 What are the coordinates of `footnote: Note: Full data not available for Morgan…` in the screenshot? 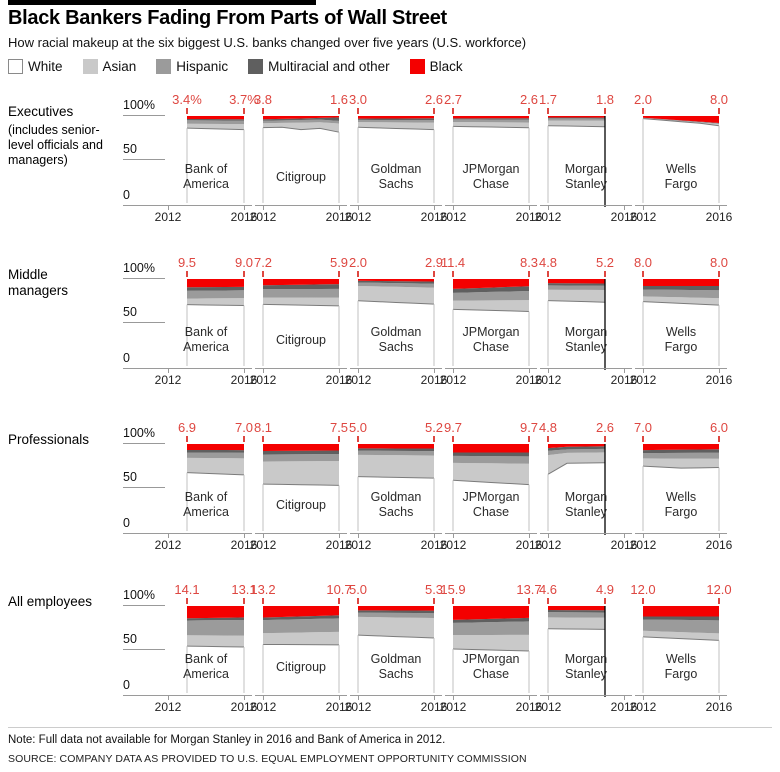 It's located at (227, 740).